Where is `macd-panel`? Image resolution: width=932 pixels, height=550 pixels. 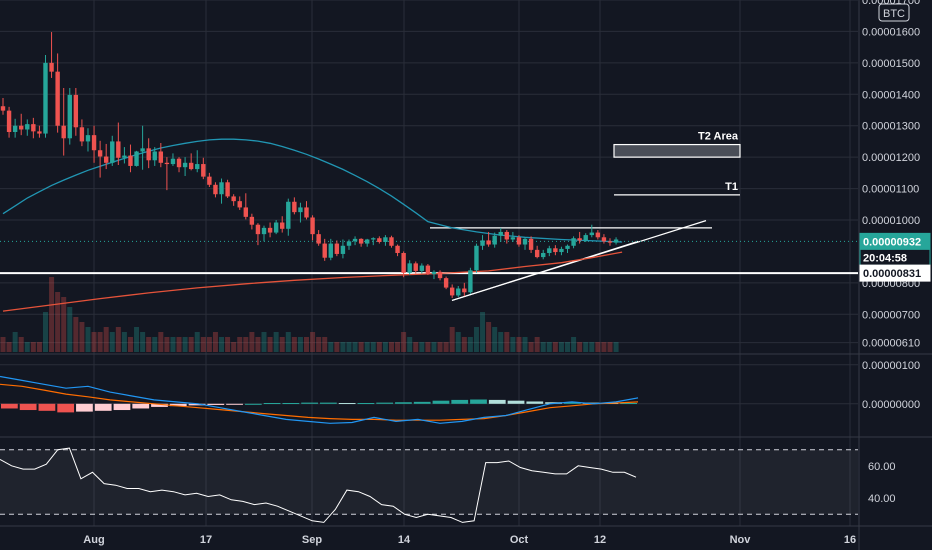 macd-panel is located at coordinates (319, 399).